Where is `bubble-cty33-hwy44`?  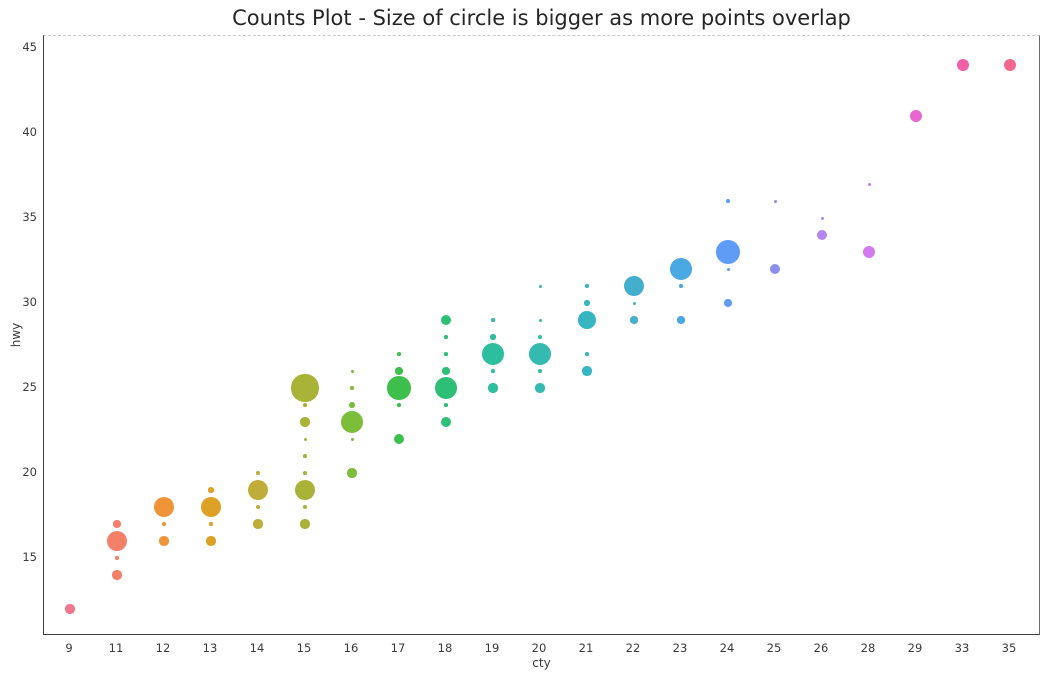 bubble-cty33-hwy44 is located at coordinates (963, 65).